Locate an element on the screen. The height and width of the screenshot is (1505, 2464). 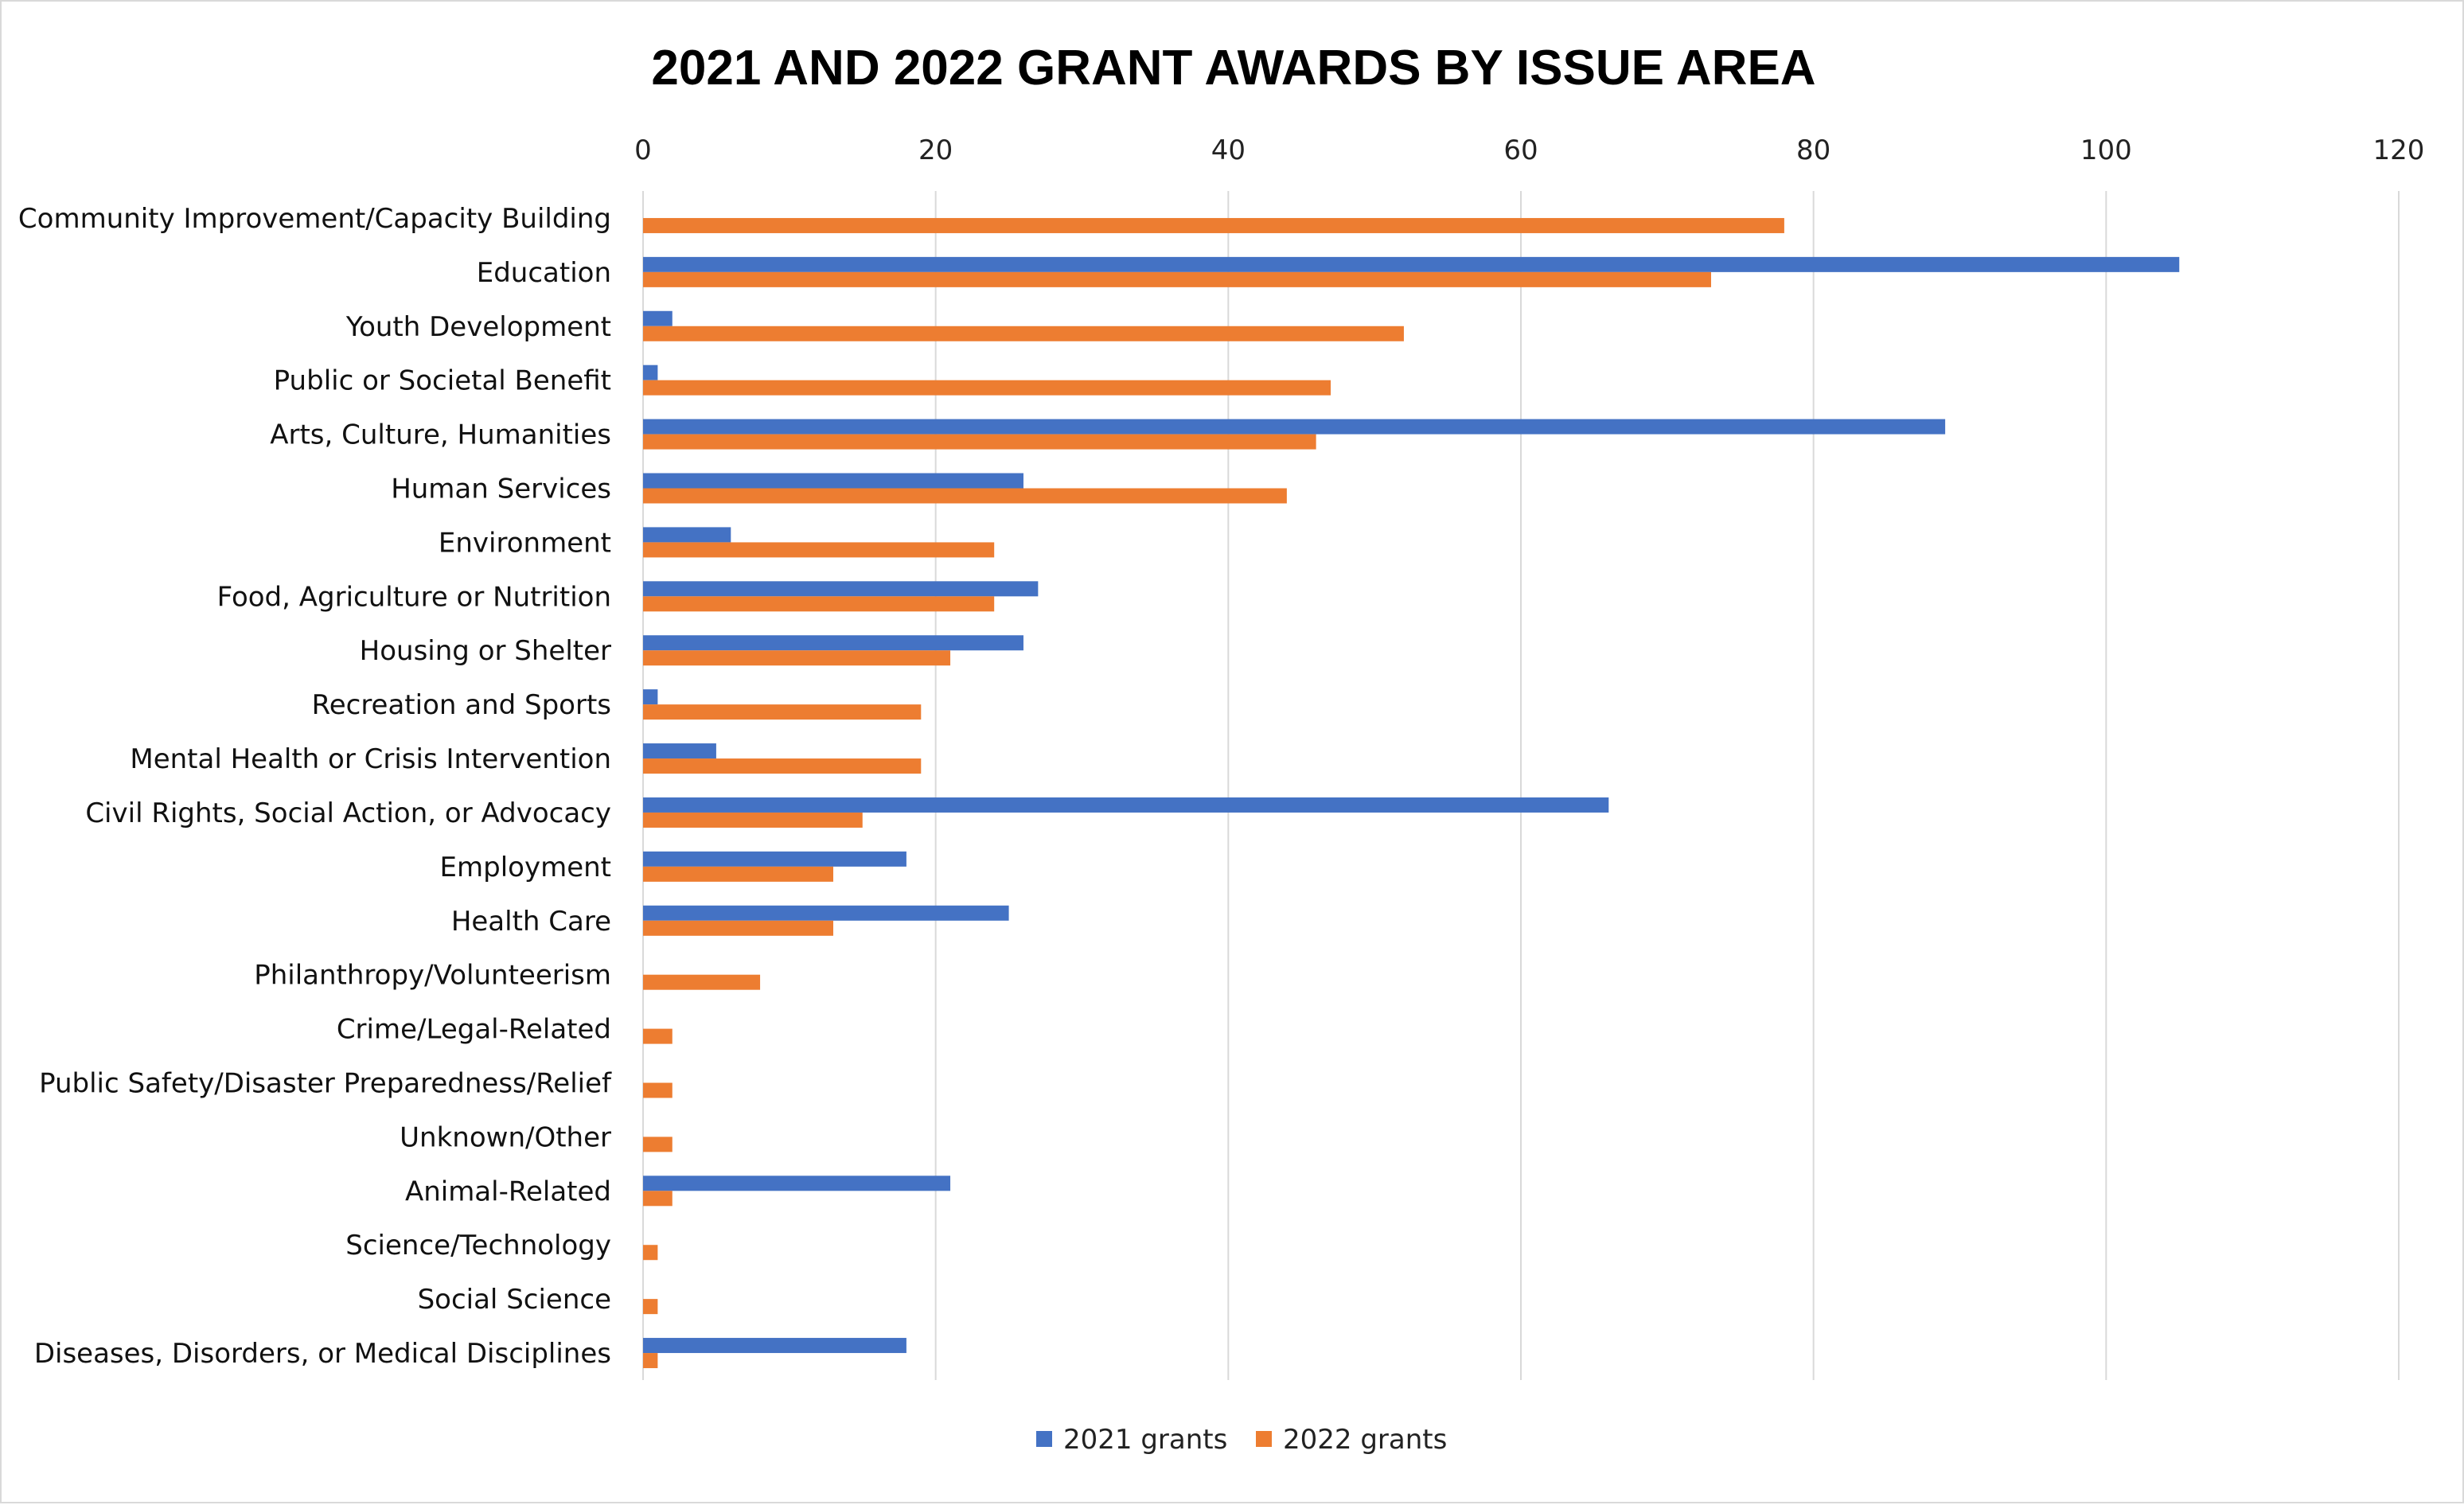
category-label: Food, Agriculture or Nutrition is located at coordinates (414, 597).